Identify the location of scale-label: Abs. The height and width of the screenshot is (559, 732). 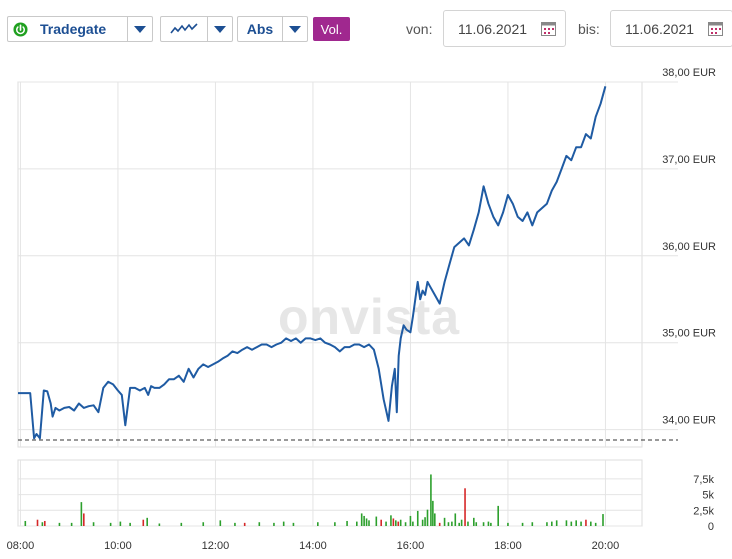
(260, 29).